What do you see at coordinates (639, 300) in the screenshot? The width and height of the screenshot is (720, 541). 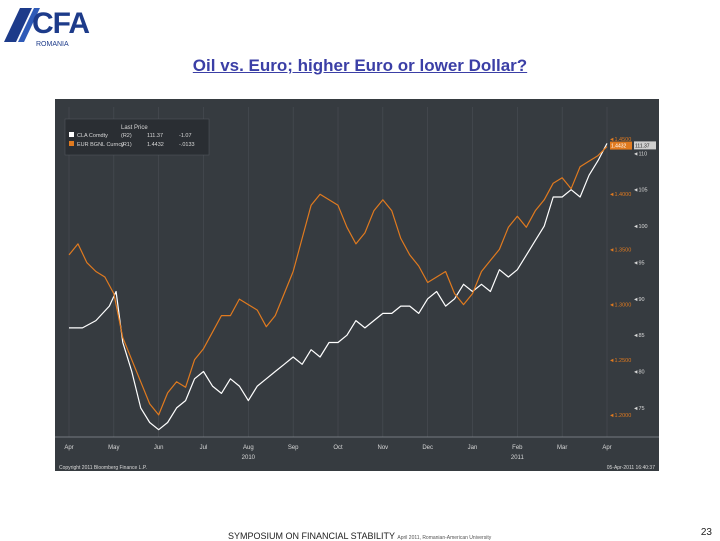 I see `oil-axis-tick: ◄90` at bounding box center [639, 300].